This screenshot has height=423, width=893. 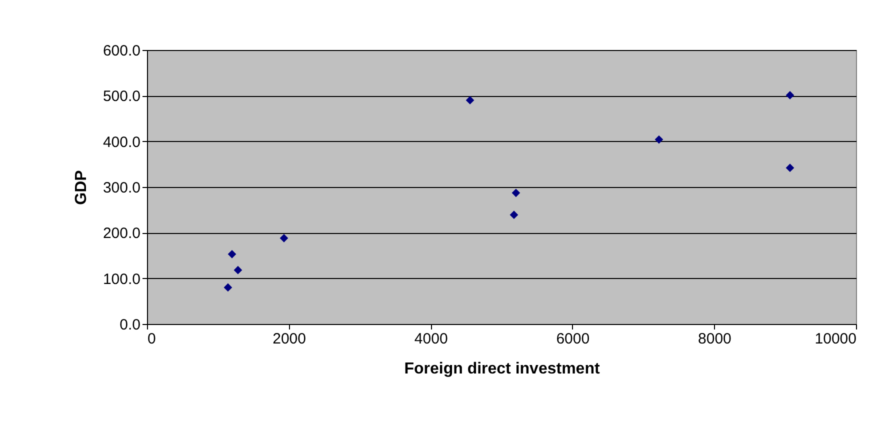 I want to click on y-tick-label: 300.0, so click(x=121, y=188).